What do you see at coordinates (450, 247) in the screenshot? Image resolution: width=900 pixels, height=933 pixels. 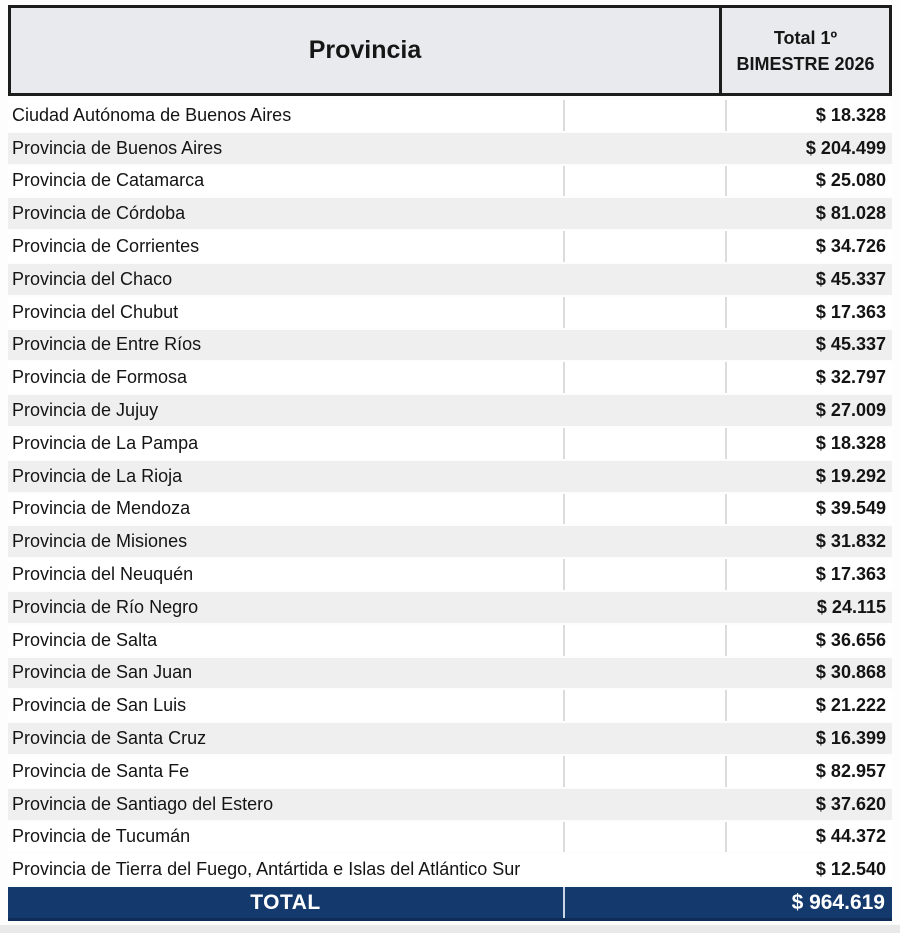 I see `table-row: Provincia de Corrientes $ 34.726` at bounding box center [450, 247].